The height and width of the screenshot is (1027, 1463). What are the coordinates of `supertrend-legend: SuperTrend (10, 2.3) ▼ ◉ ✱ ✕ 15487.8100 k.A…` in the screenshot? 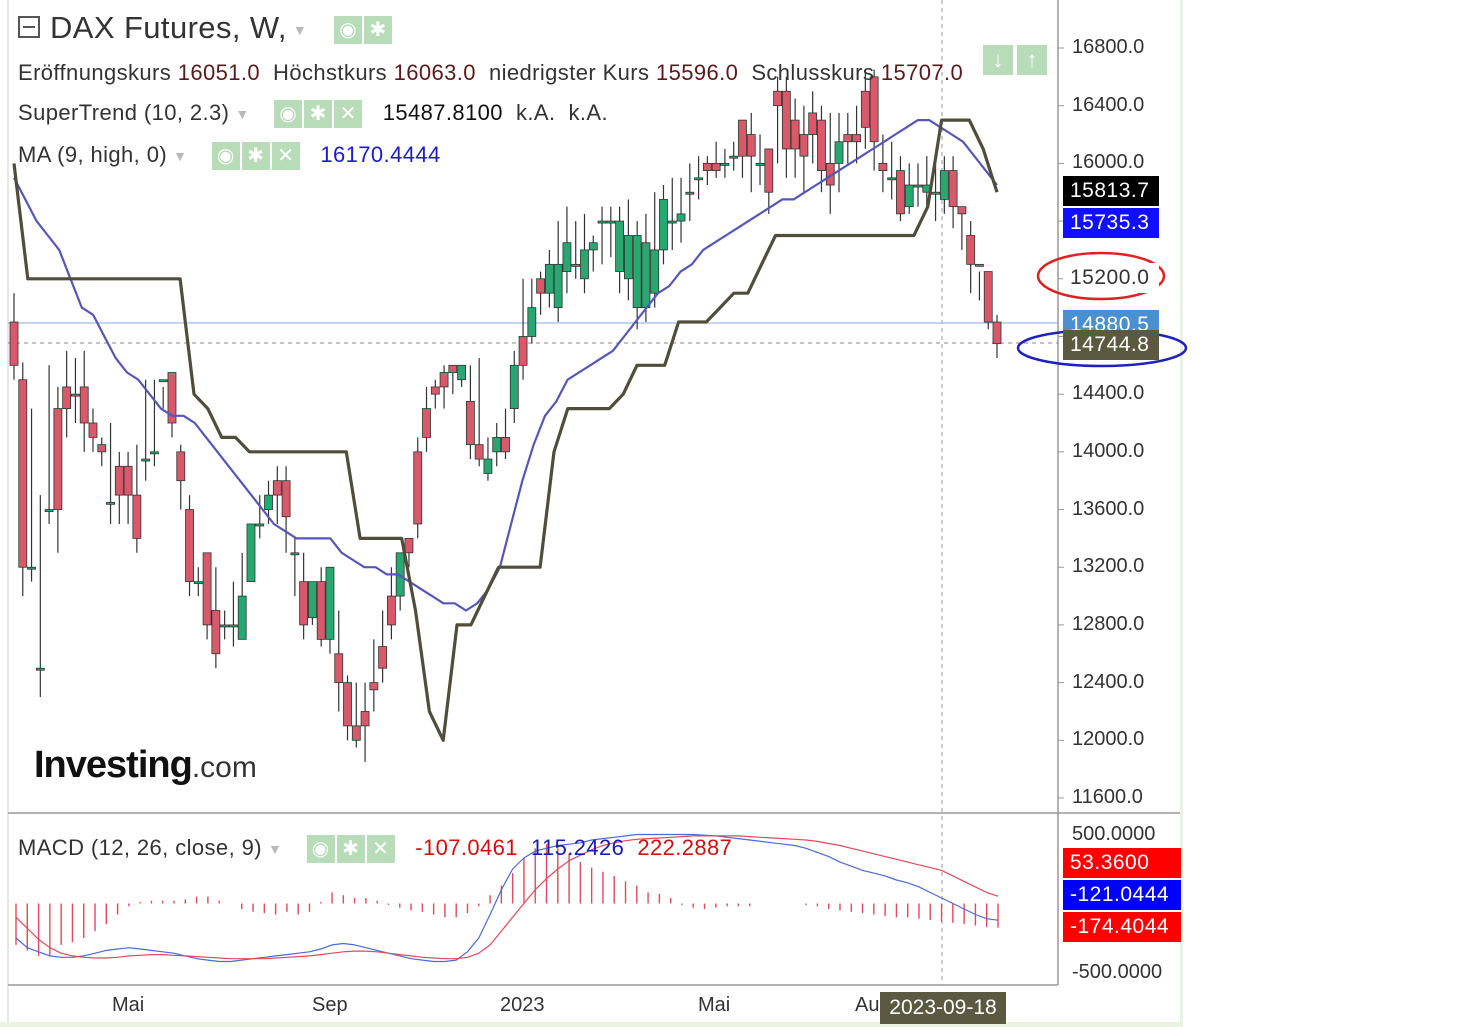 It's located at (313, 114).